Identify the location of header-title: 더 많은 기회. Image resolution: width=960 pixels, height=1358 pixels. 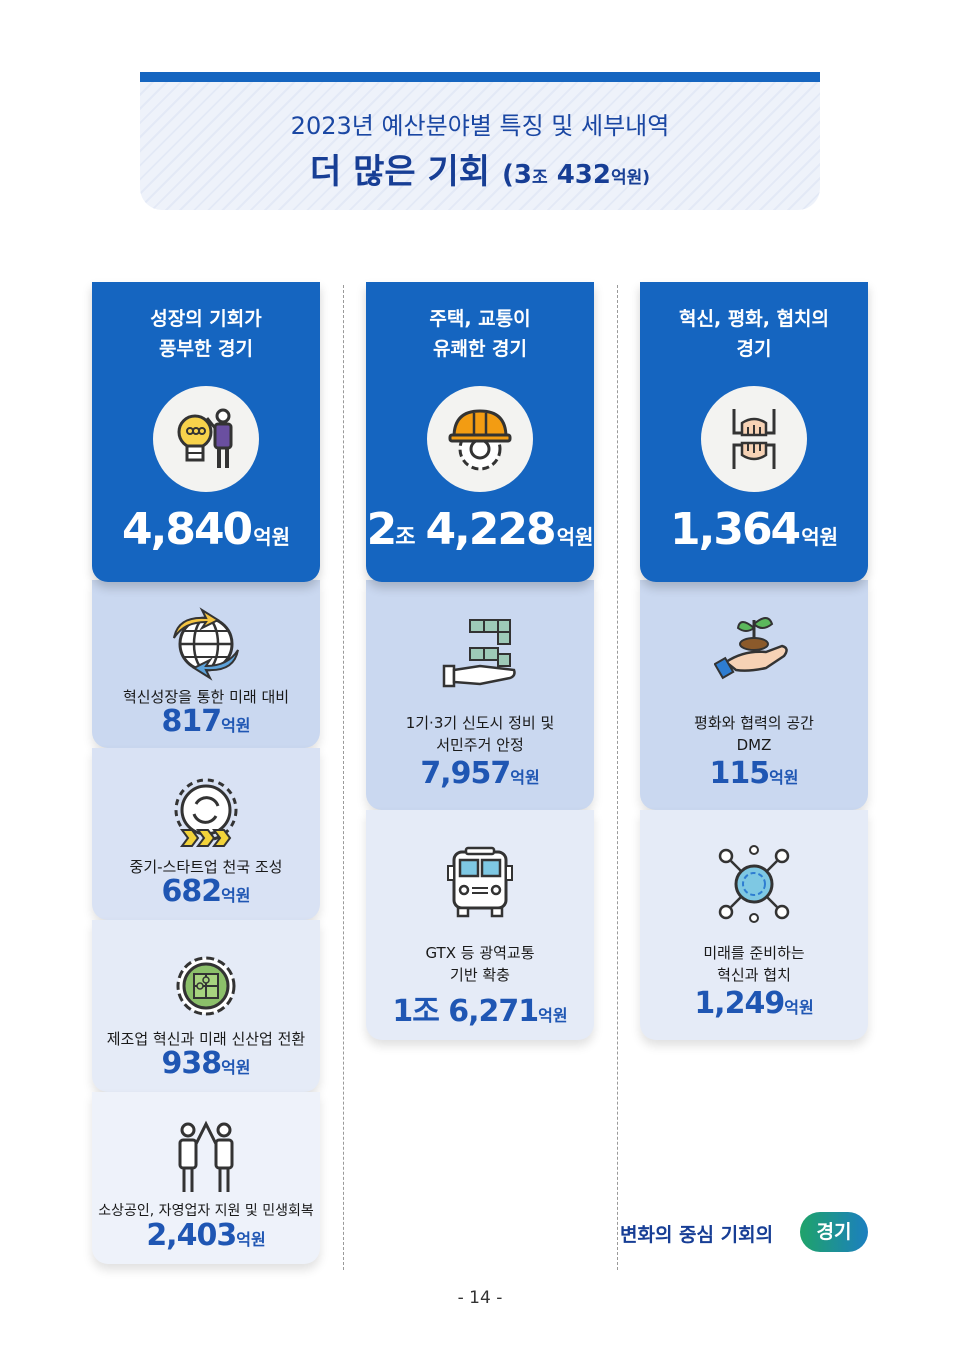
(400, 172).